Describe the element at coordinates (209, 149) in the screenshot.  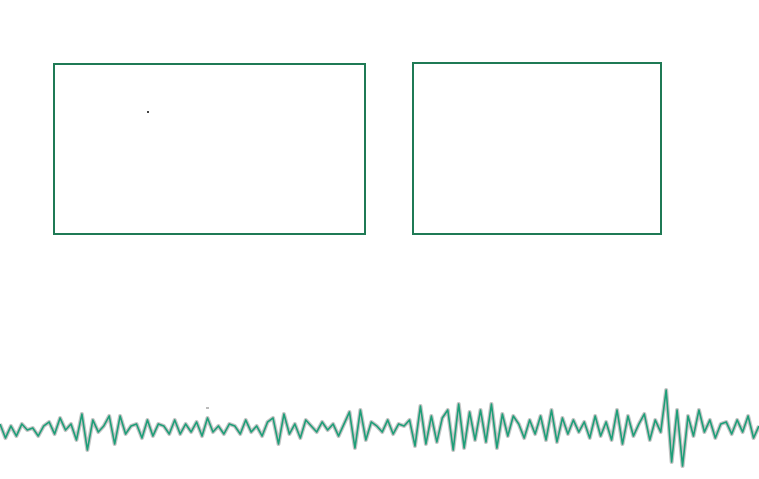
I see `left-panel` at that location.